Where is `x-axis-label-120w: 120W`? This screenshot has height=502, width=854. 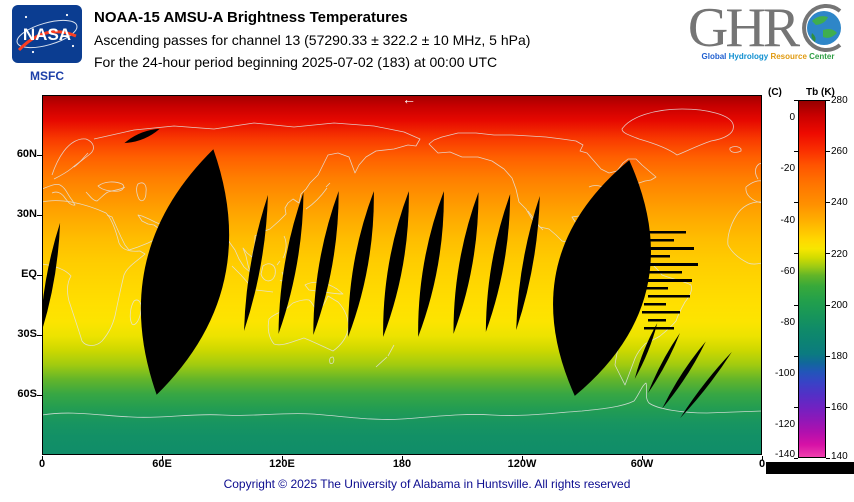 x-axis-label-120w: 120W is located at coordinates (522, 464).